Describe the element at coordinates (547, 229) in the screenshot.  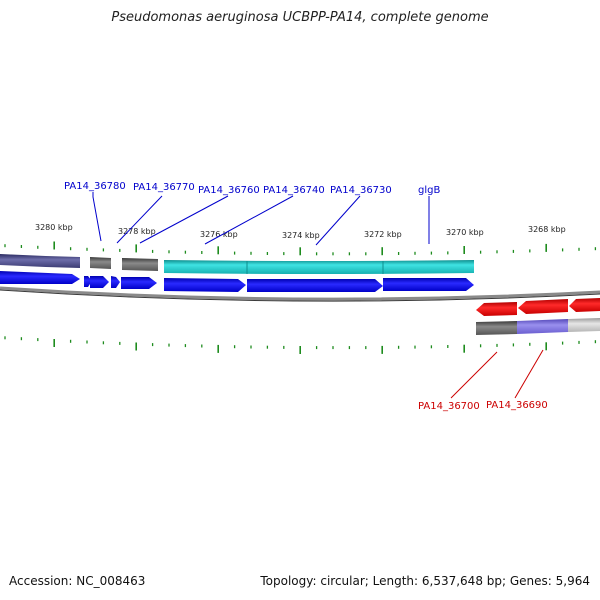
I see `kbp-label-3268: 3268 kbp` at that location.